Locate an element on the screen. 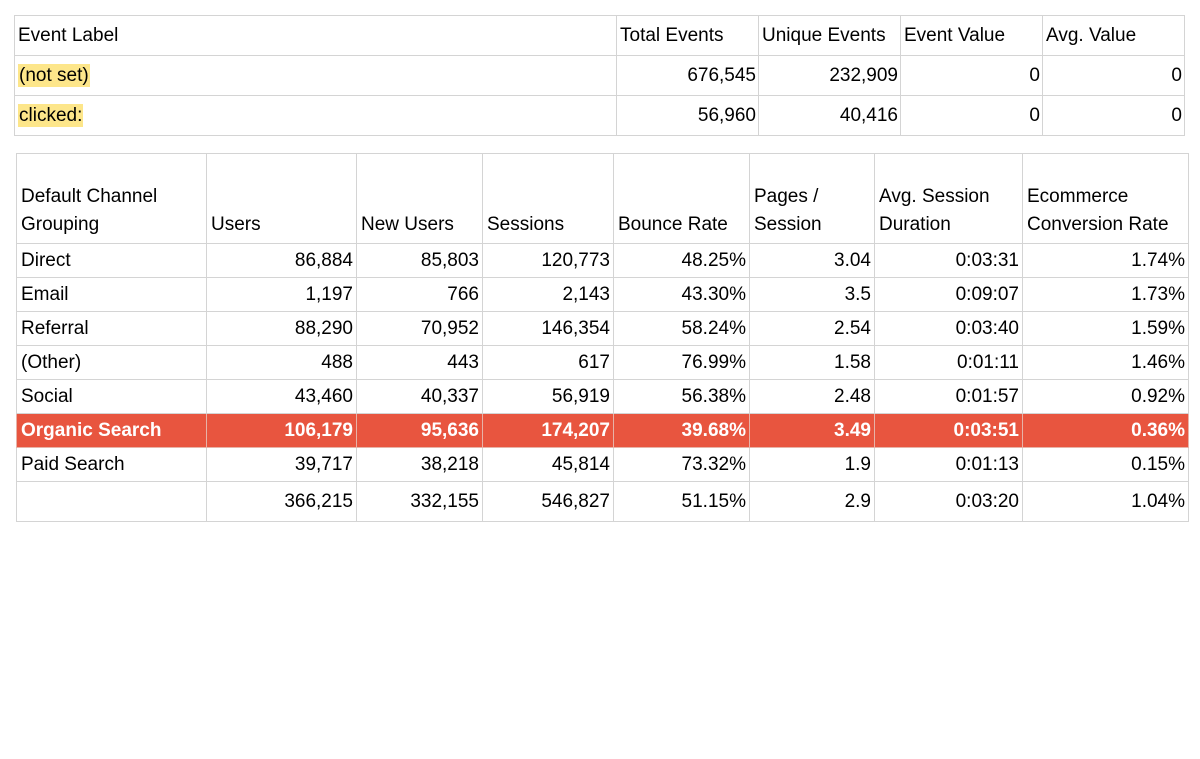 This screenshot has width=1200, height=759. users-cell: 488 is located at coordinates (281, 362).